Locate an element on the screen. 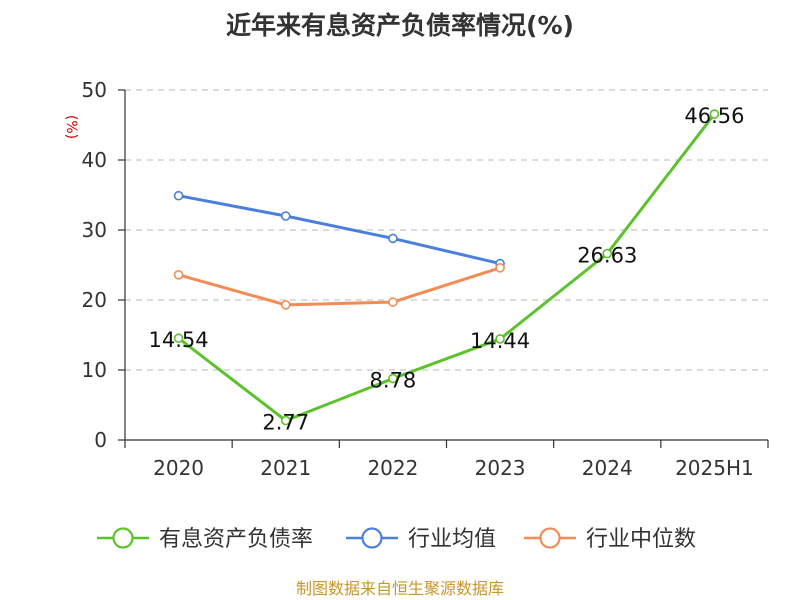 This screenshot has width=800, height=600. legend-label: 行业均值 is located at coordinates (452, 539).